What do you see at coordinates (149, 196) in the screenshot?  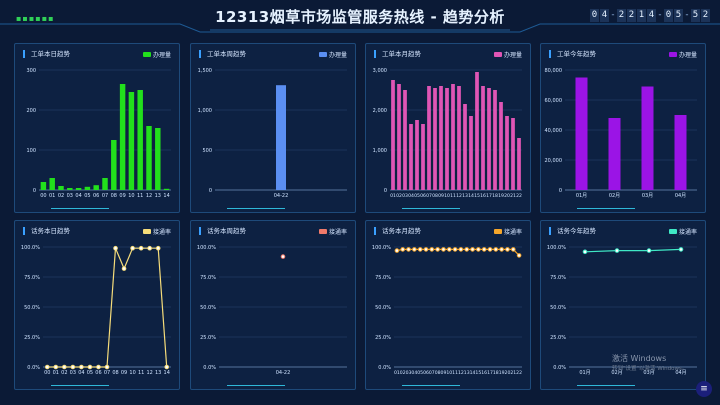 I see `x-tick-label: 12` at bounding box center [149, 196].